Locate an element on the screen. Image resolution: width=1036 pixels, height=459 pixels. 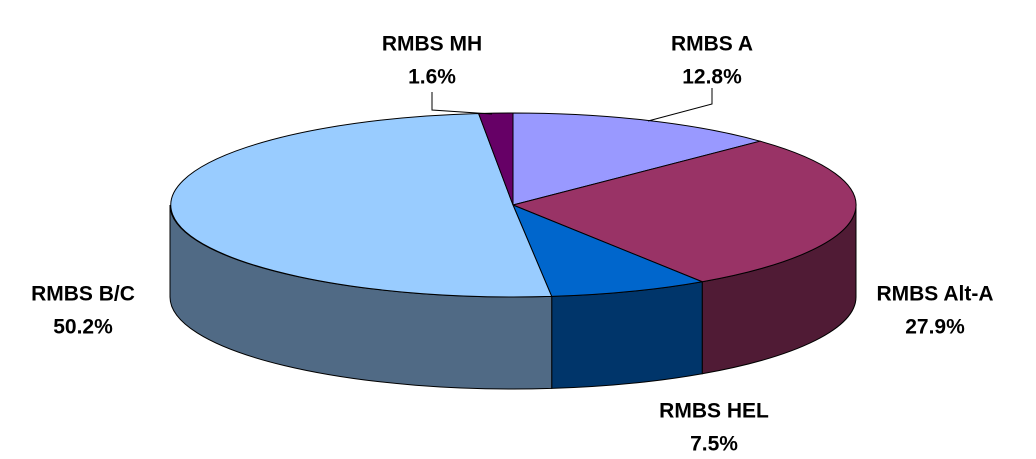
slice-label: RMBS MH is located at coordinates (432, 44).